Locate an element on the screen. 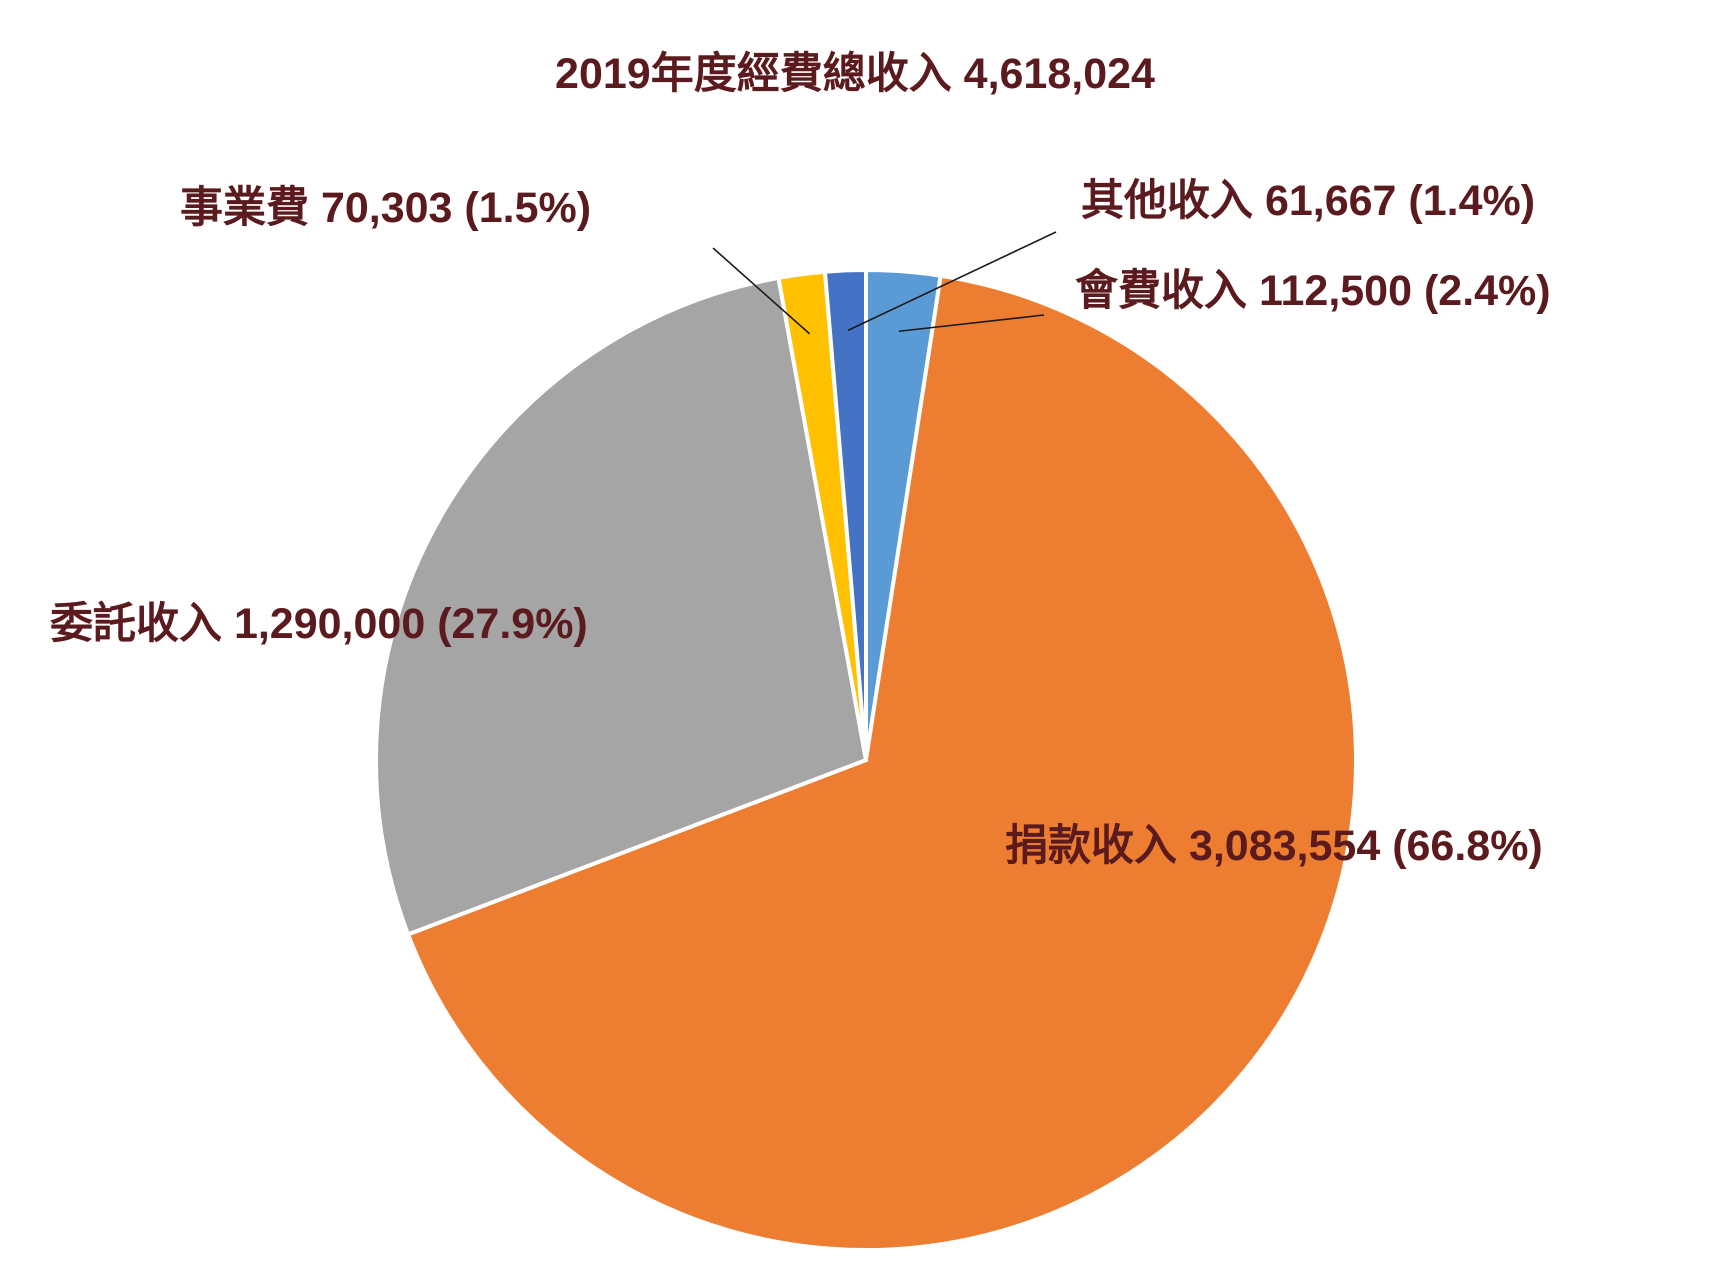 This screenshot has height=1275, width=1711. slice-label-會費收入: 會費收入 112,500 (2.4%) is located at coordinates (1313, 291).